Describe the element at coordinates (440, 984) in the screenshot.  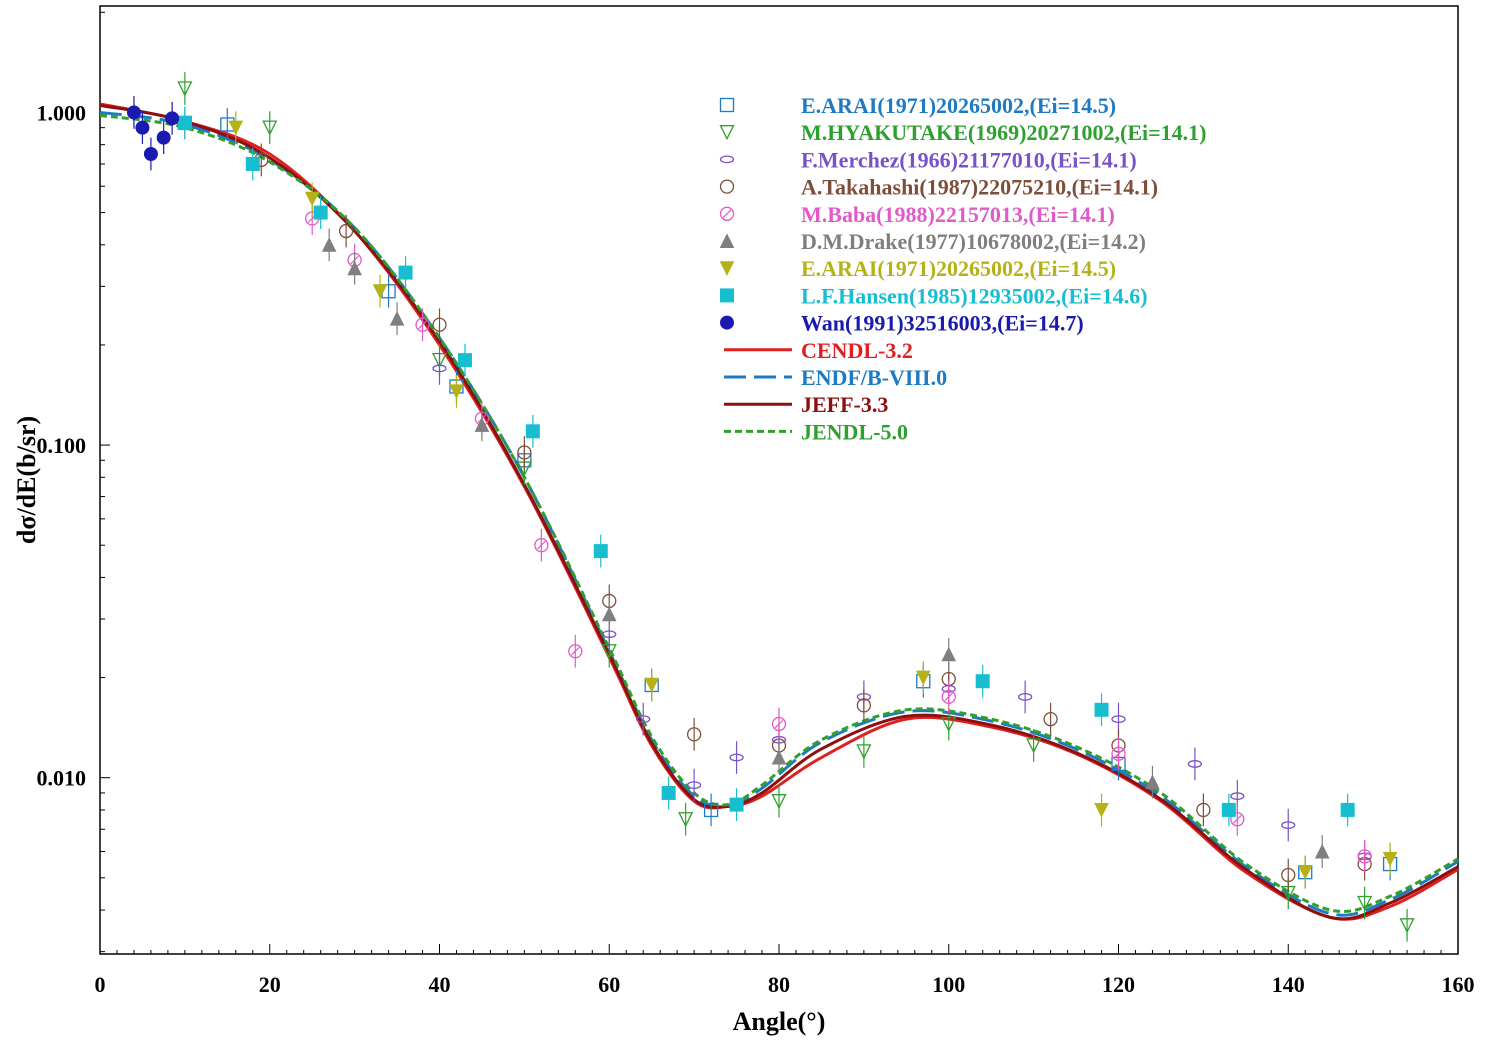
I see `x-tick-label: 40` at that location.